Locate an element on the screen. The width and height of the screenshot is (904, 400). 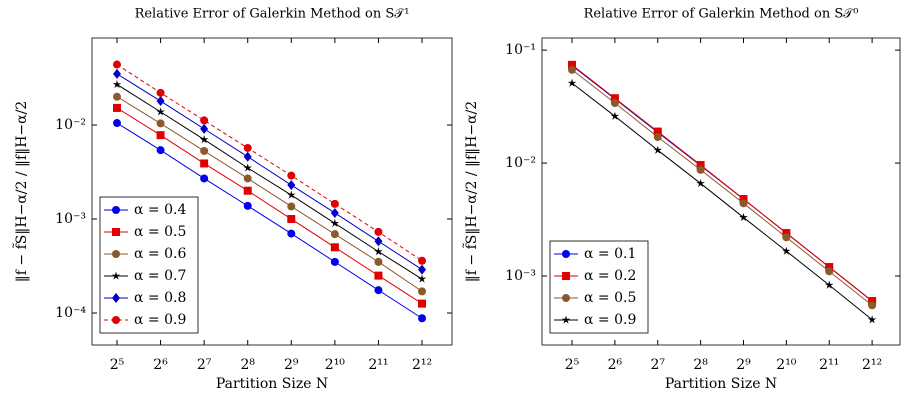
legend-label: α = 0.8 is located at coordinates (160, 298).